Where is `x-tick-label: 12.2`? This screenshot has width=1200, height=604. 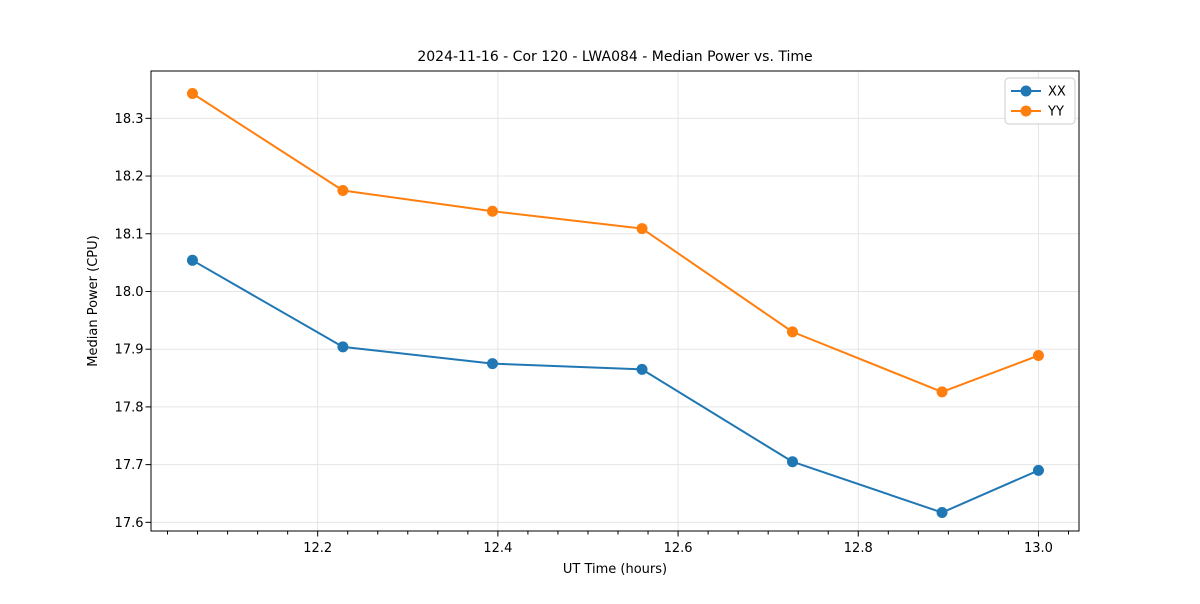
x-tick-label: 12.2 is located at coordinates (317, 548).